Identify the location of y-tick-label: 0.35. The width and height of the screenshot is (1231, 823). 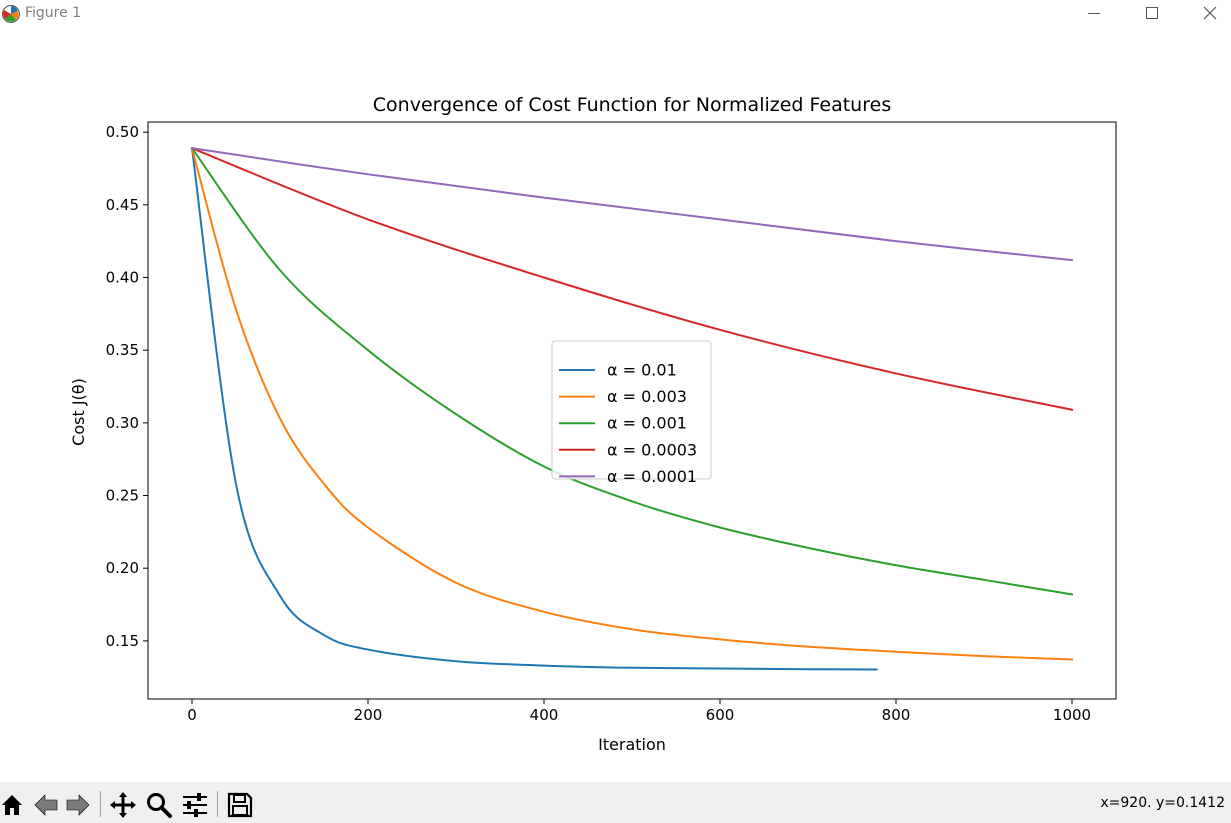
(122, 350).